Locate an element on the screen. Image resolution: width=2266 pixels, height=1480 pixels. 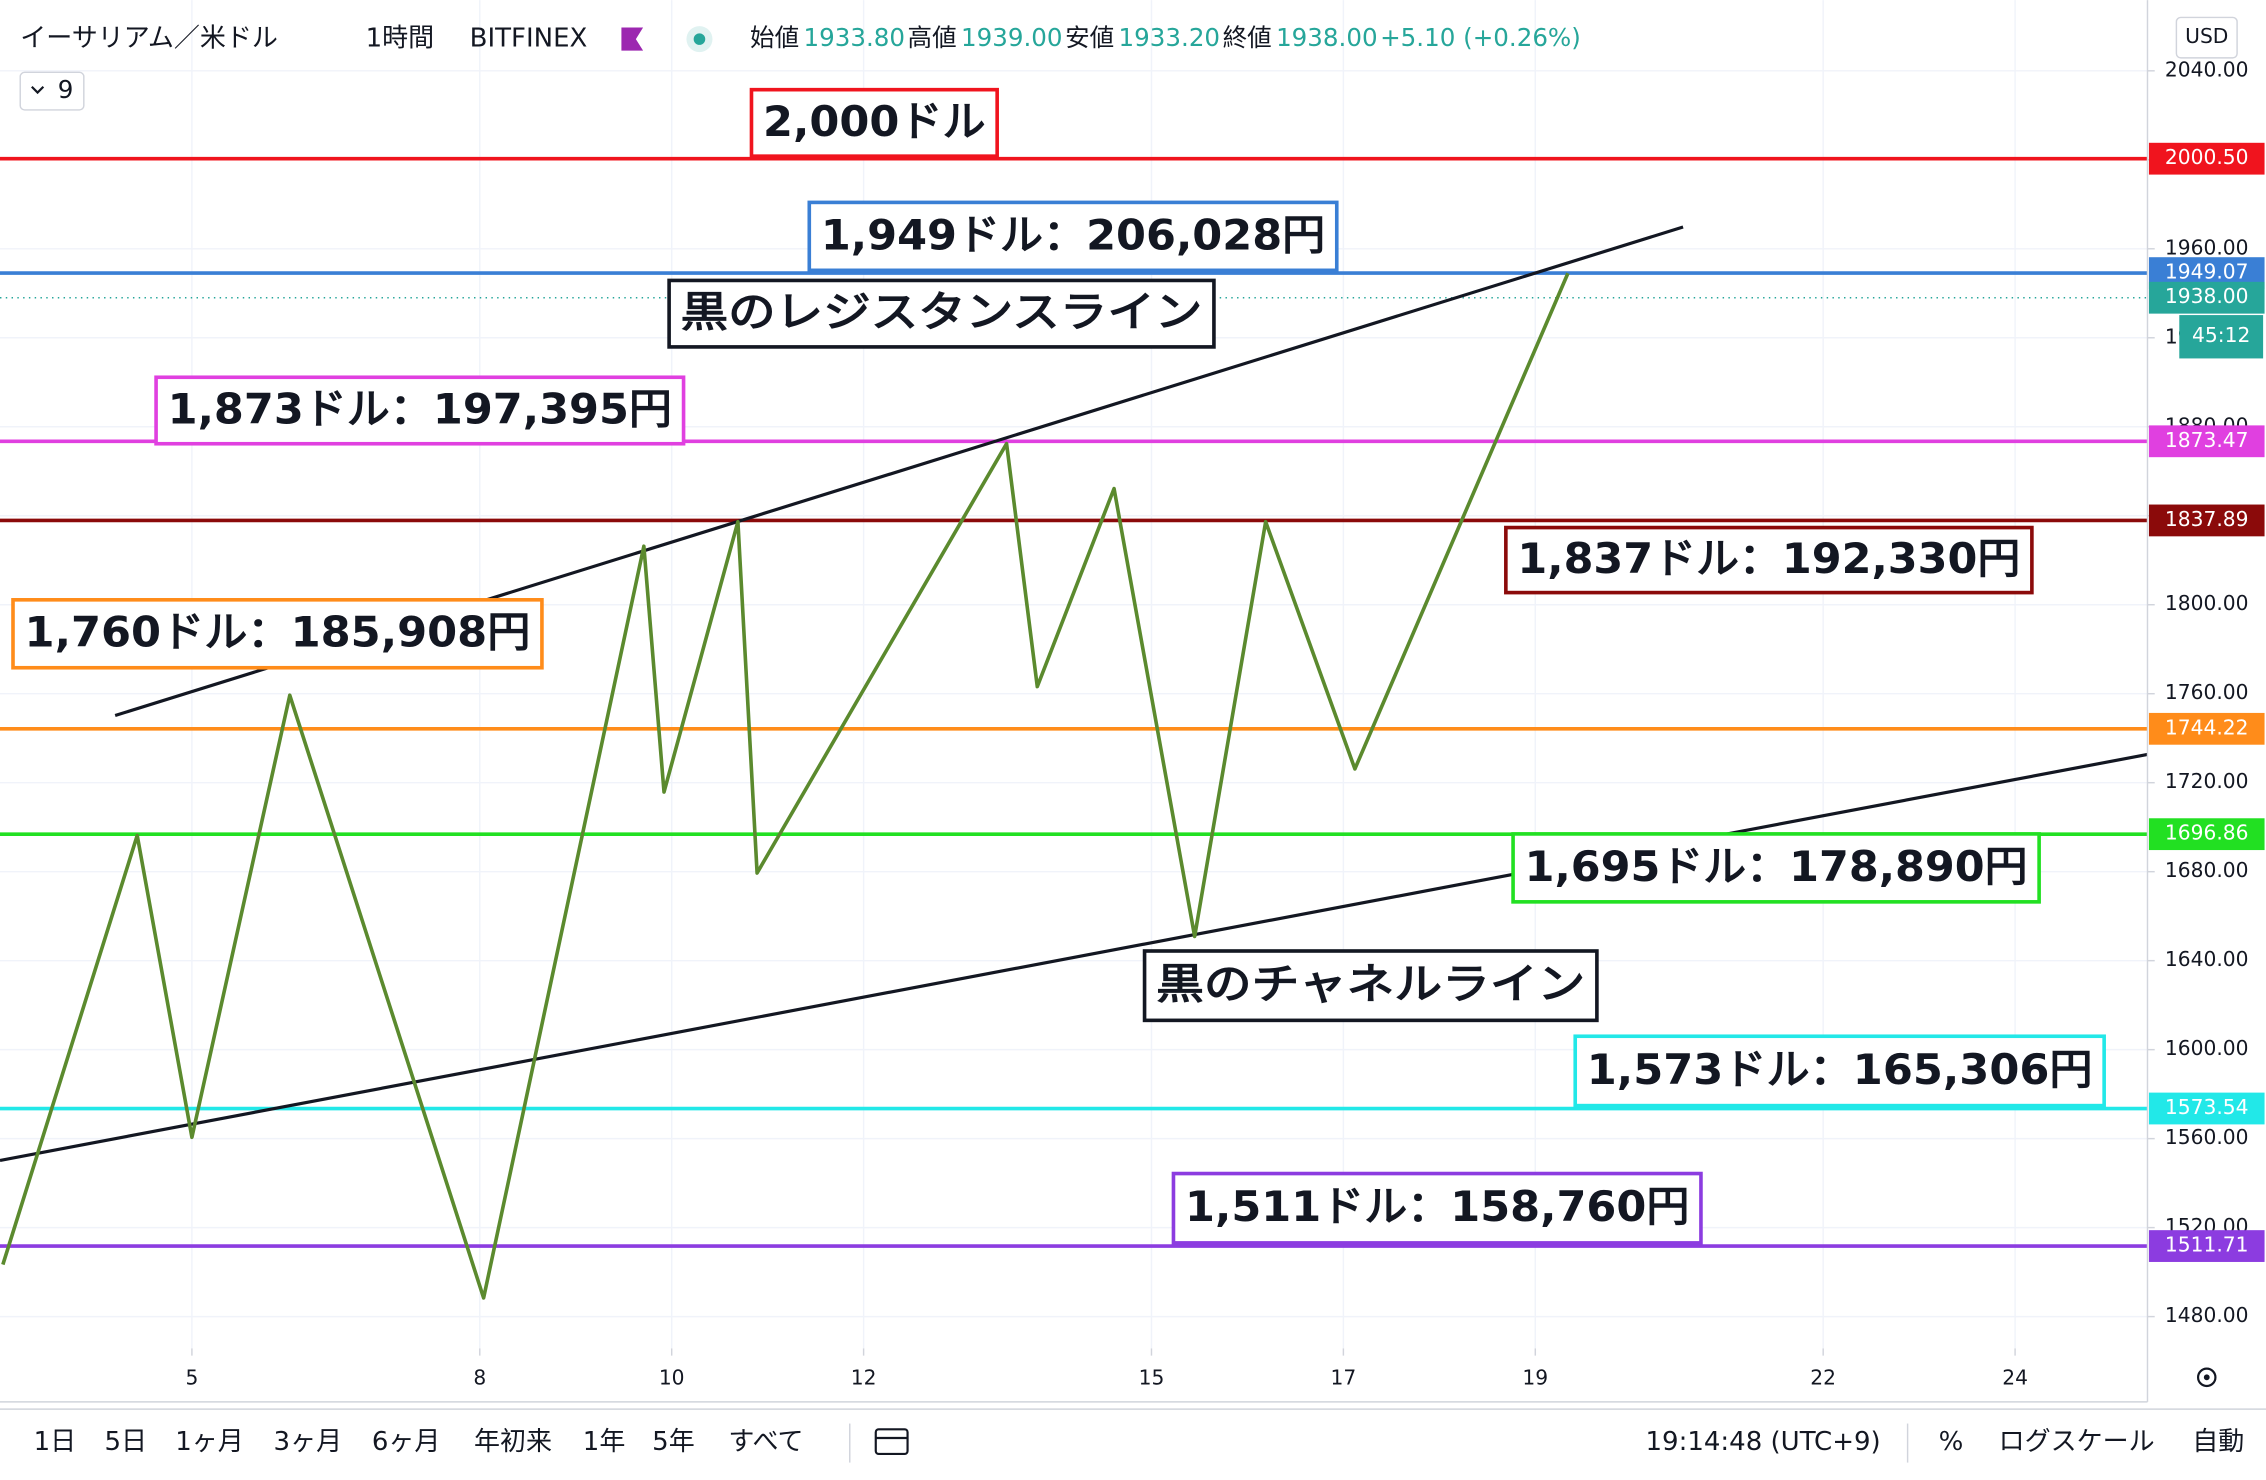
x-tick-label: 12 is located at coordinates (864, 1377).